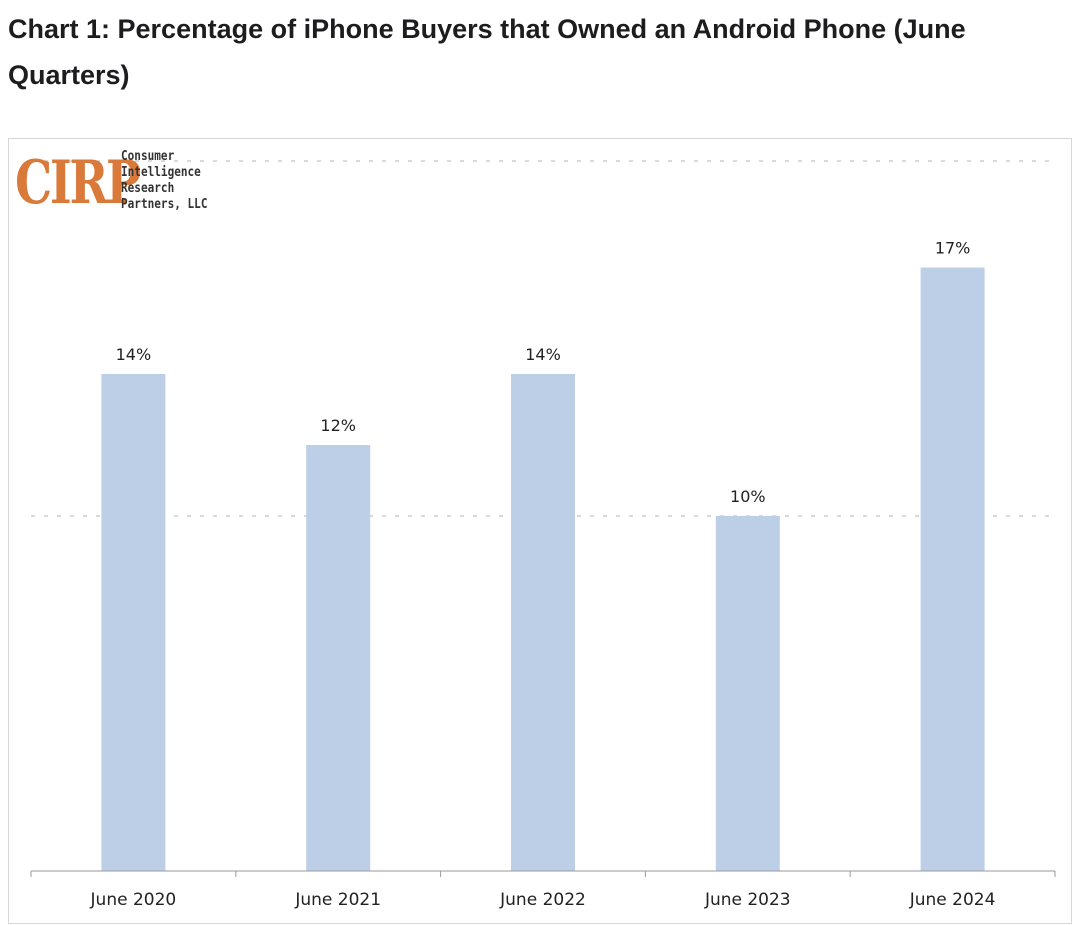 The width and height of the screenshot is (1080, 925). What do you see at coordinates (148, 188) in the screenshot?
I see `logo-line: Research` at bounding box center [148, 188].